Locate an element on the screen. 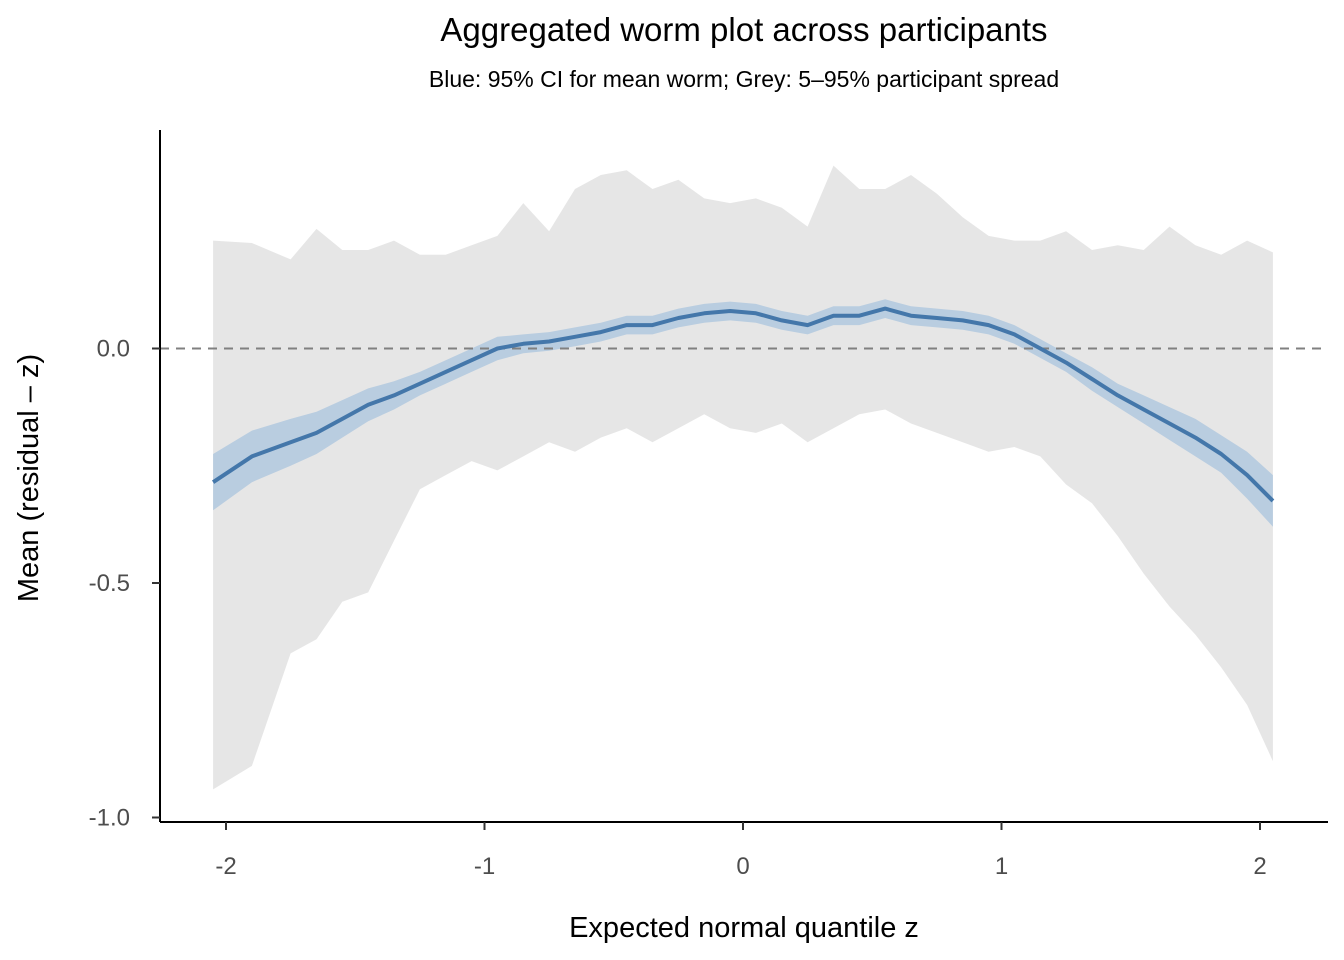 This screenshot has height=960, width=1344. x-axis-ticks: -2 -1 0 1 2 is located at coordinates (741, 851).